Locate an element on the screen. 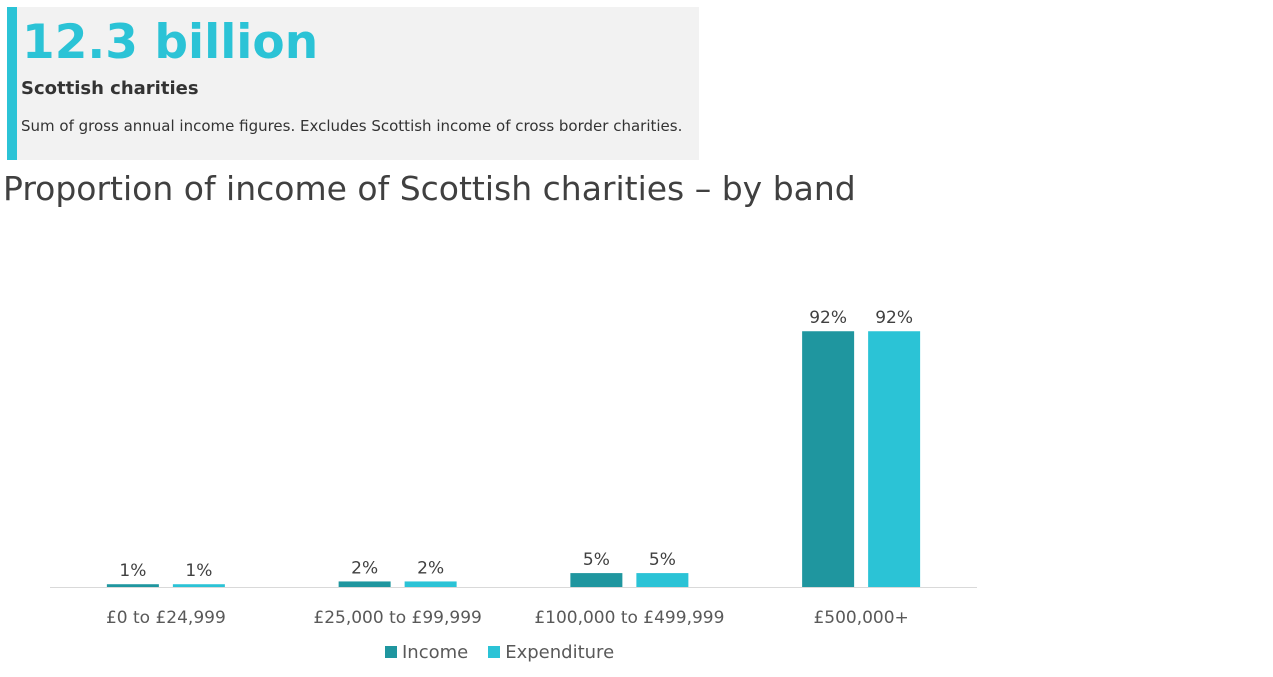  legend-swatch-income is located at coordinates (391, 652).